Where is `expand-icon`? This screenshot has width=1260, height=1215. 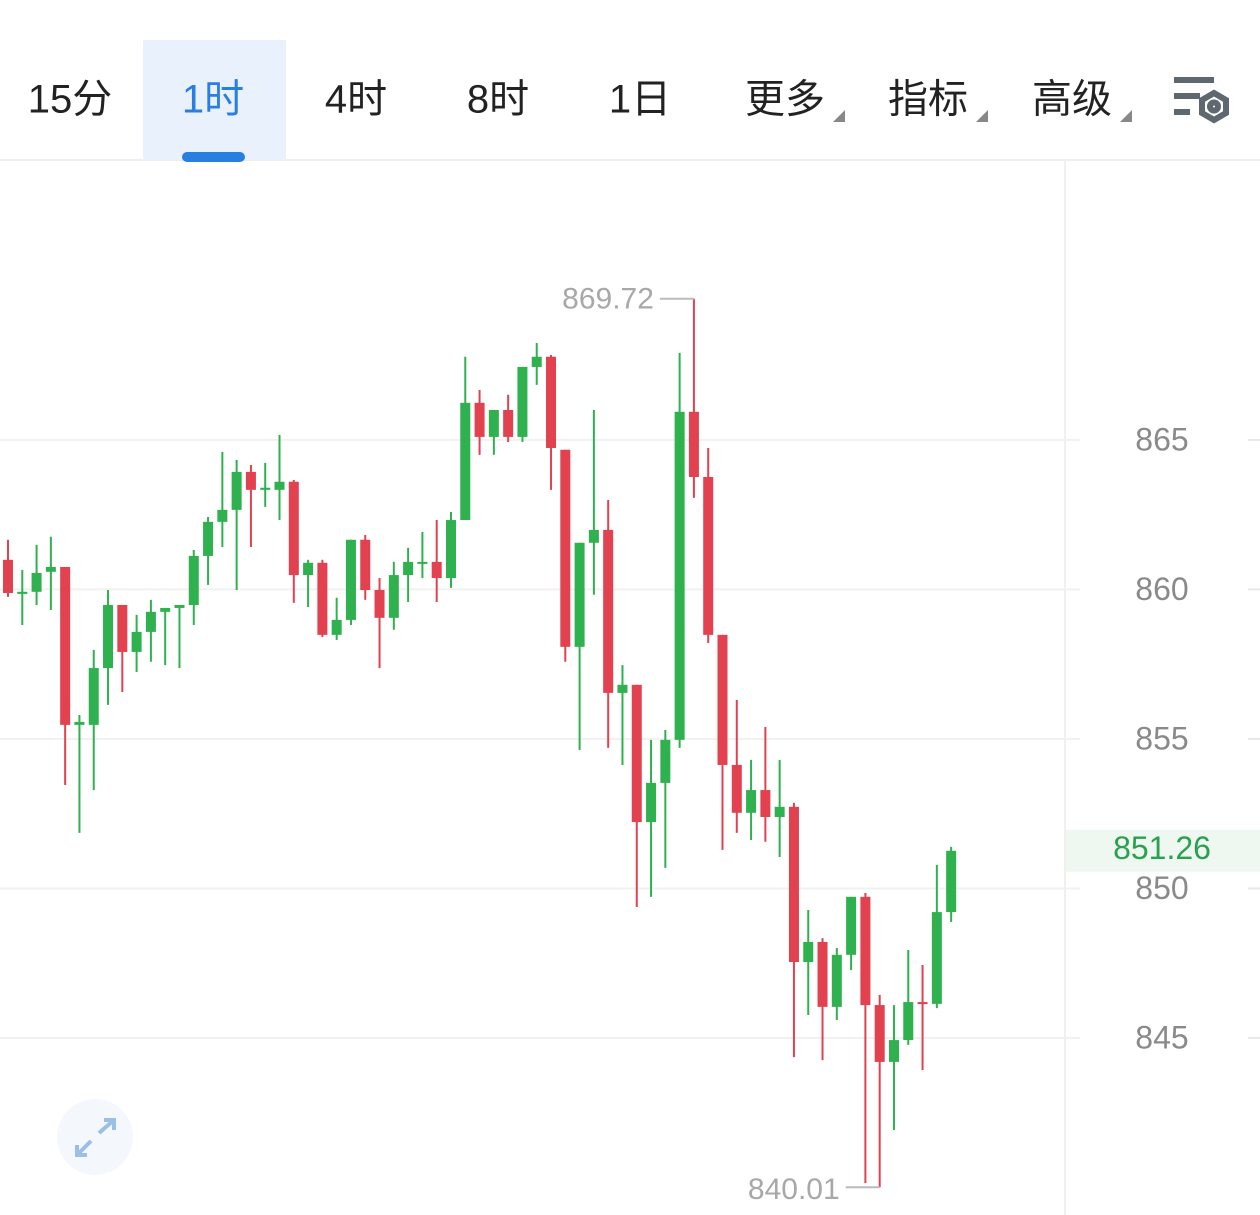 expand-icon is located at coordinates (95, 1137).